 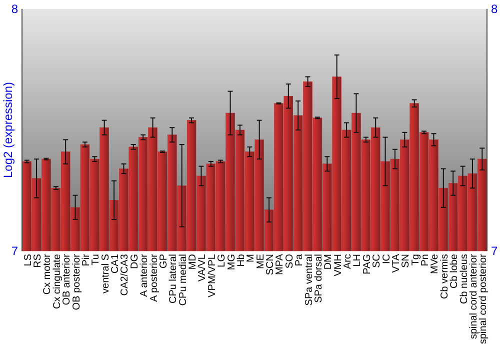 I want to click on x-tick-label: MG, so click(x=232, y=262).